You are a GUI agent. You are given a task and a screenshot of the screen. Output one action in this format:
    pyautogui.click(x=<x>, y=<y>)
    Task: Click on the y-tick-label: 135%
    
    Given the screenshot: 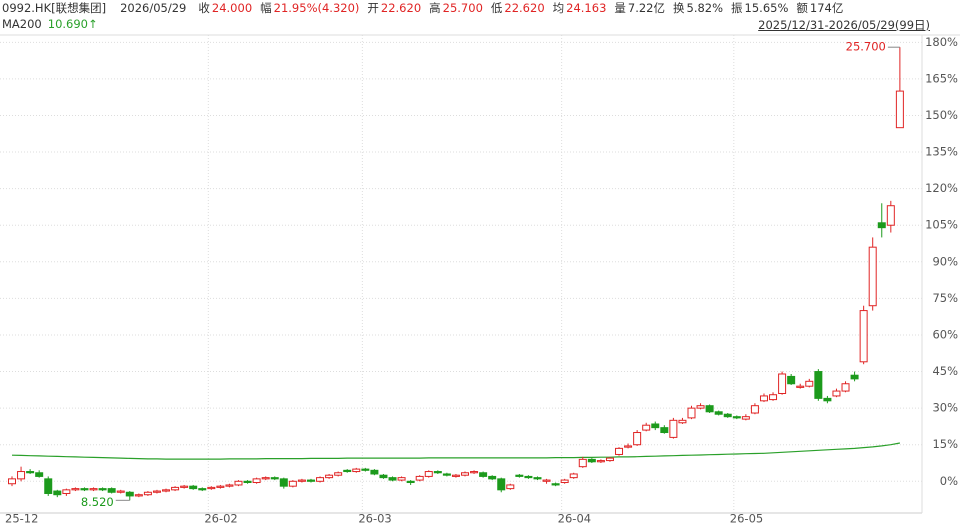 What is the action you would take?
    pyautogui.click(x=941, y=152)
    